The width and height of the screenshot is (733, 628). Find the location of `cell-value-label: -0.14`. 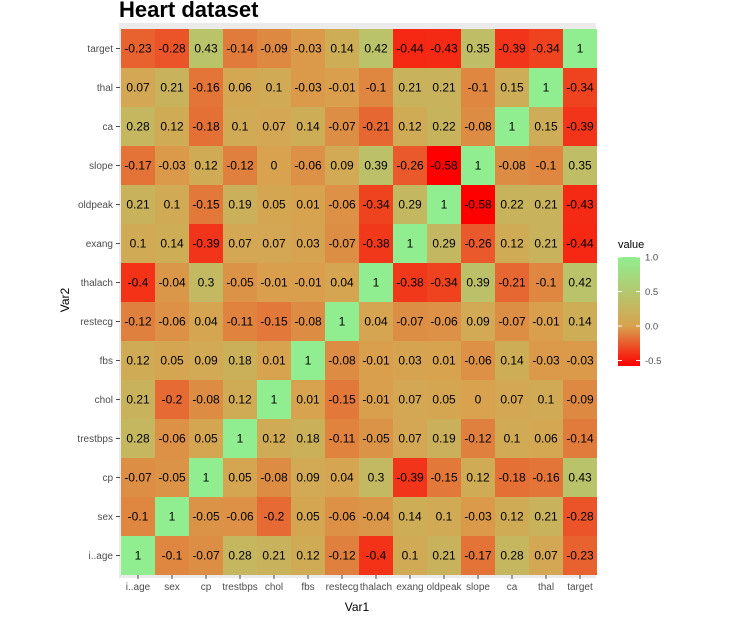

cell-value-label: -0.14 is located at coordinates (240, 49).